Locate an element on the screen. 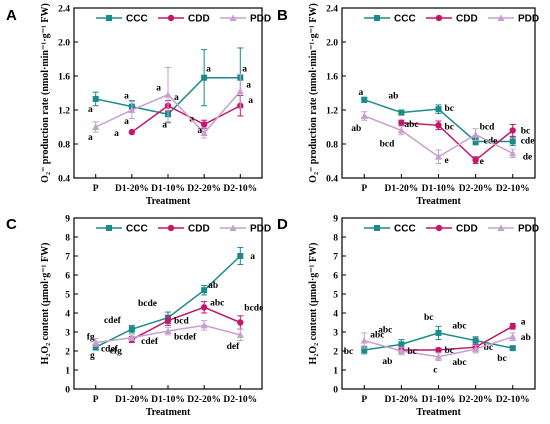 This screenshot has width=550, height=424. series-line is located at coordinates (457, 142).